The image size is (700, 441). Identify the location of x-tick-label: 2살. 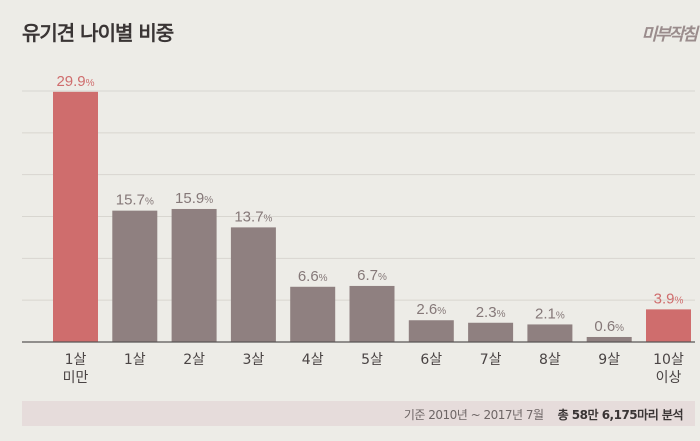
(194, 360).